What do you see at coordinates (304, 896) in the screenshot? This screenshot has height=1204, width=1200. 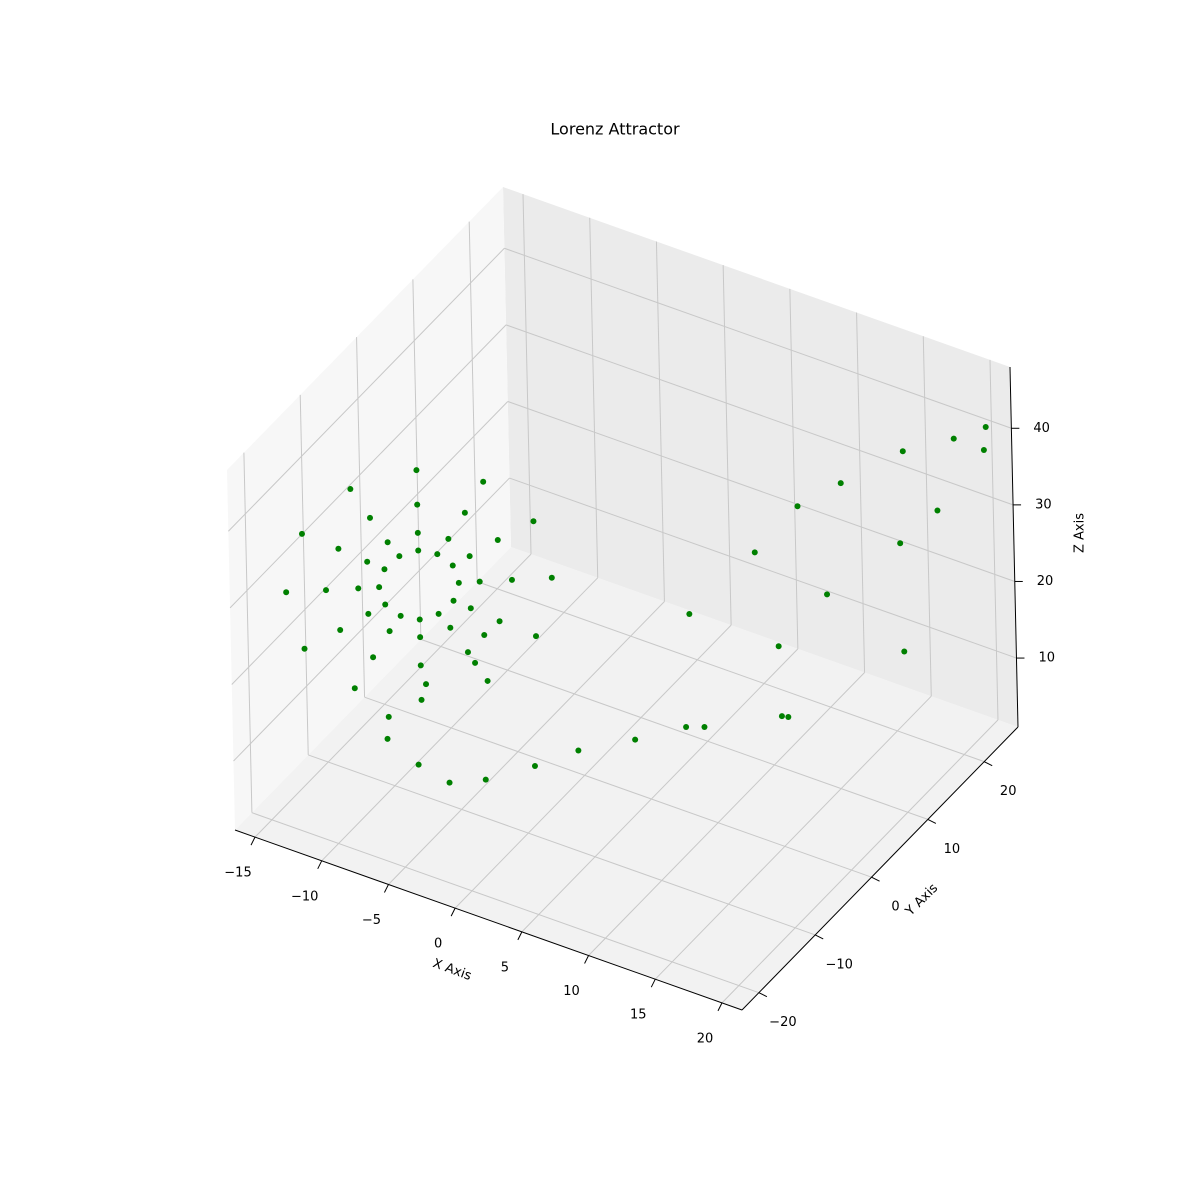 I see `x-tick-label: −10` at bounding box center [304, 896].